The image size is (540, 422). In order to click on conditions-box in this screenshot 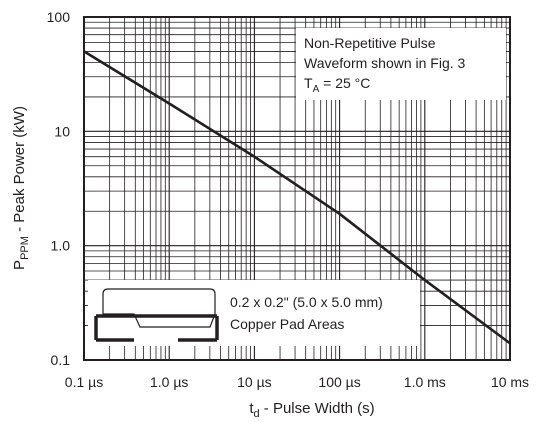, I will do `click(401, 64)`.